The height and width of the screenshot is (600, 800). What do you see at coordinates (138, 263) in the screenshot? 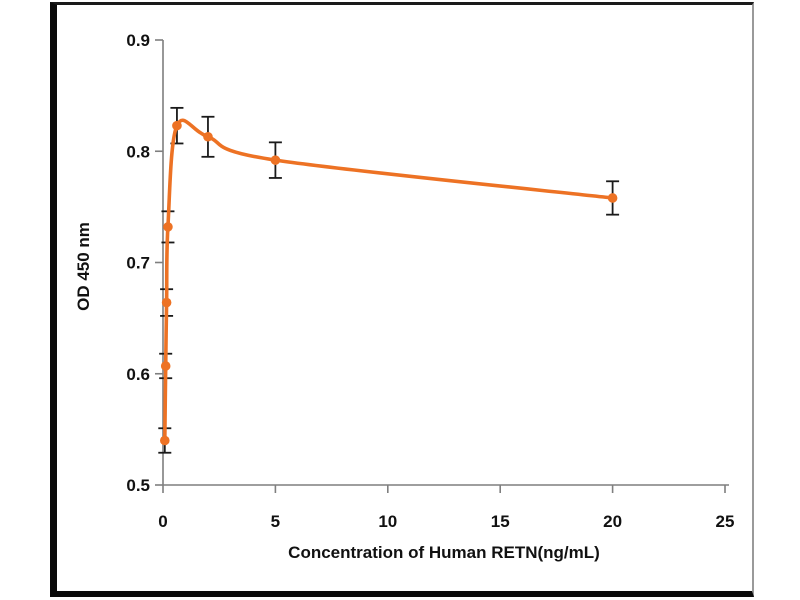
I see `y-tick-label: 0.7` at bounding box center [138, 263].